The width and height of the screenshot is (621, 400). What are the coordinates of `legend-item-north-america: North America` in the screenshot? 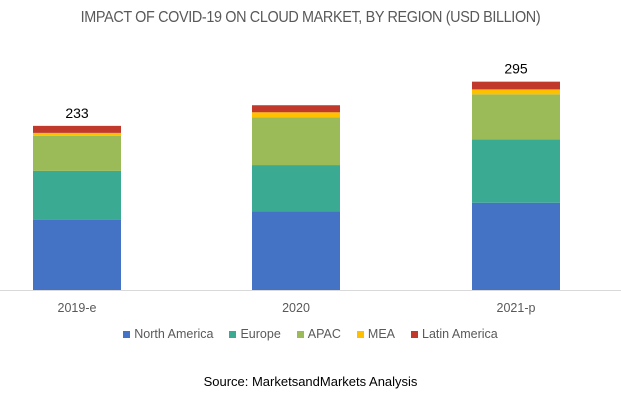 It's located at (168, 334).